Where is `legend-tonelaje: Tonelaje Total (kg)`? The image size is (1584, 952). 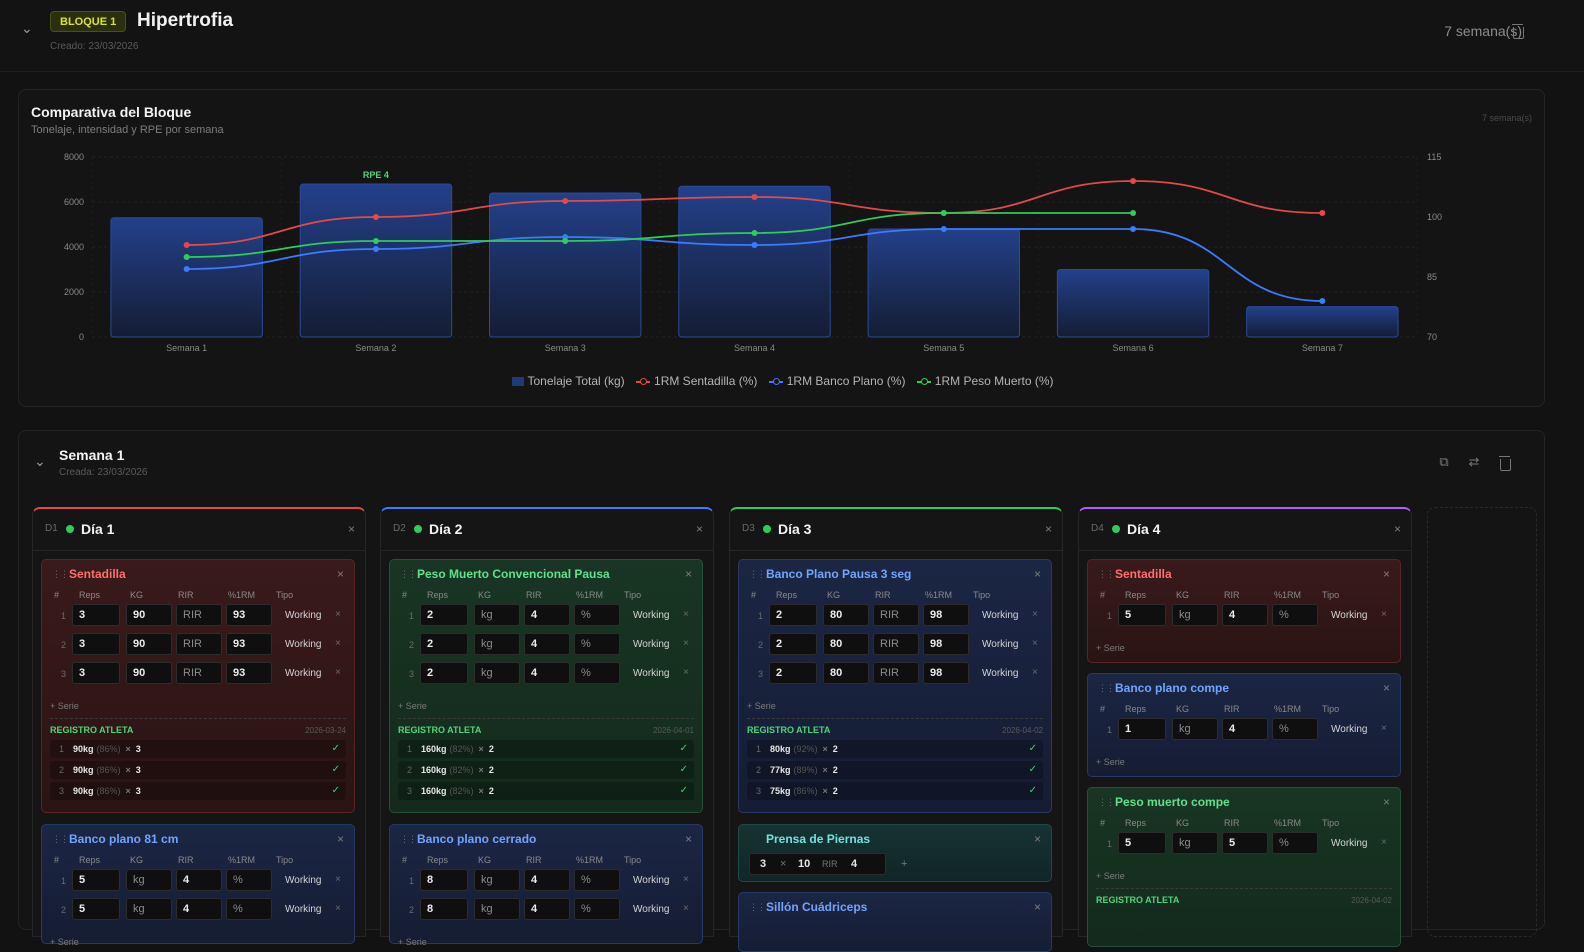 legend-tonelaje: Tonelaje Total (kg) is located at coordinates (568, 381).